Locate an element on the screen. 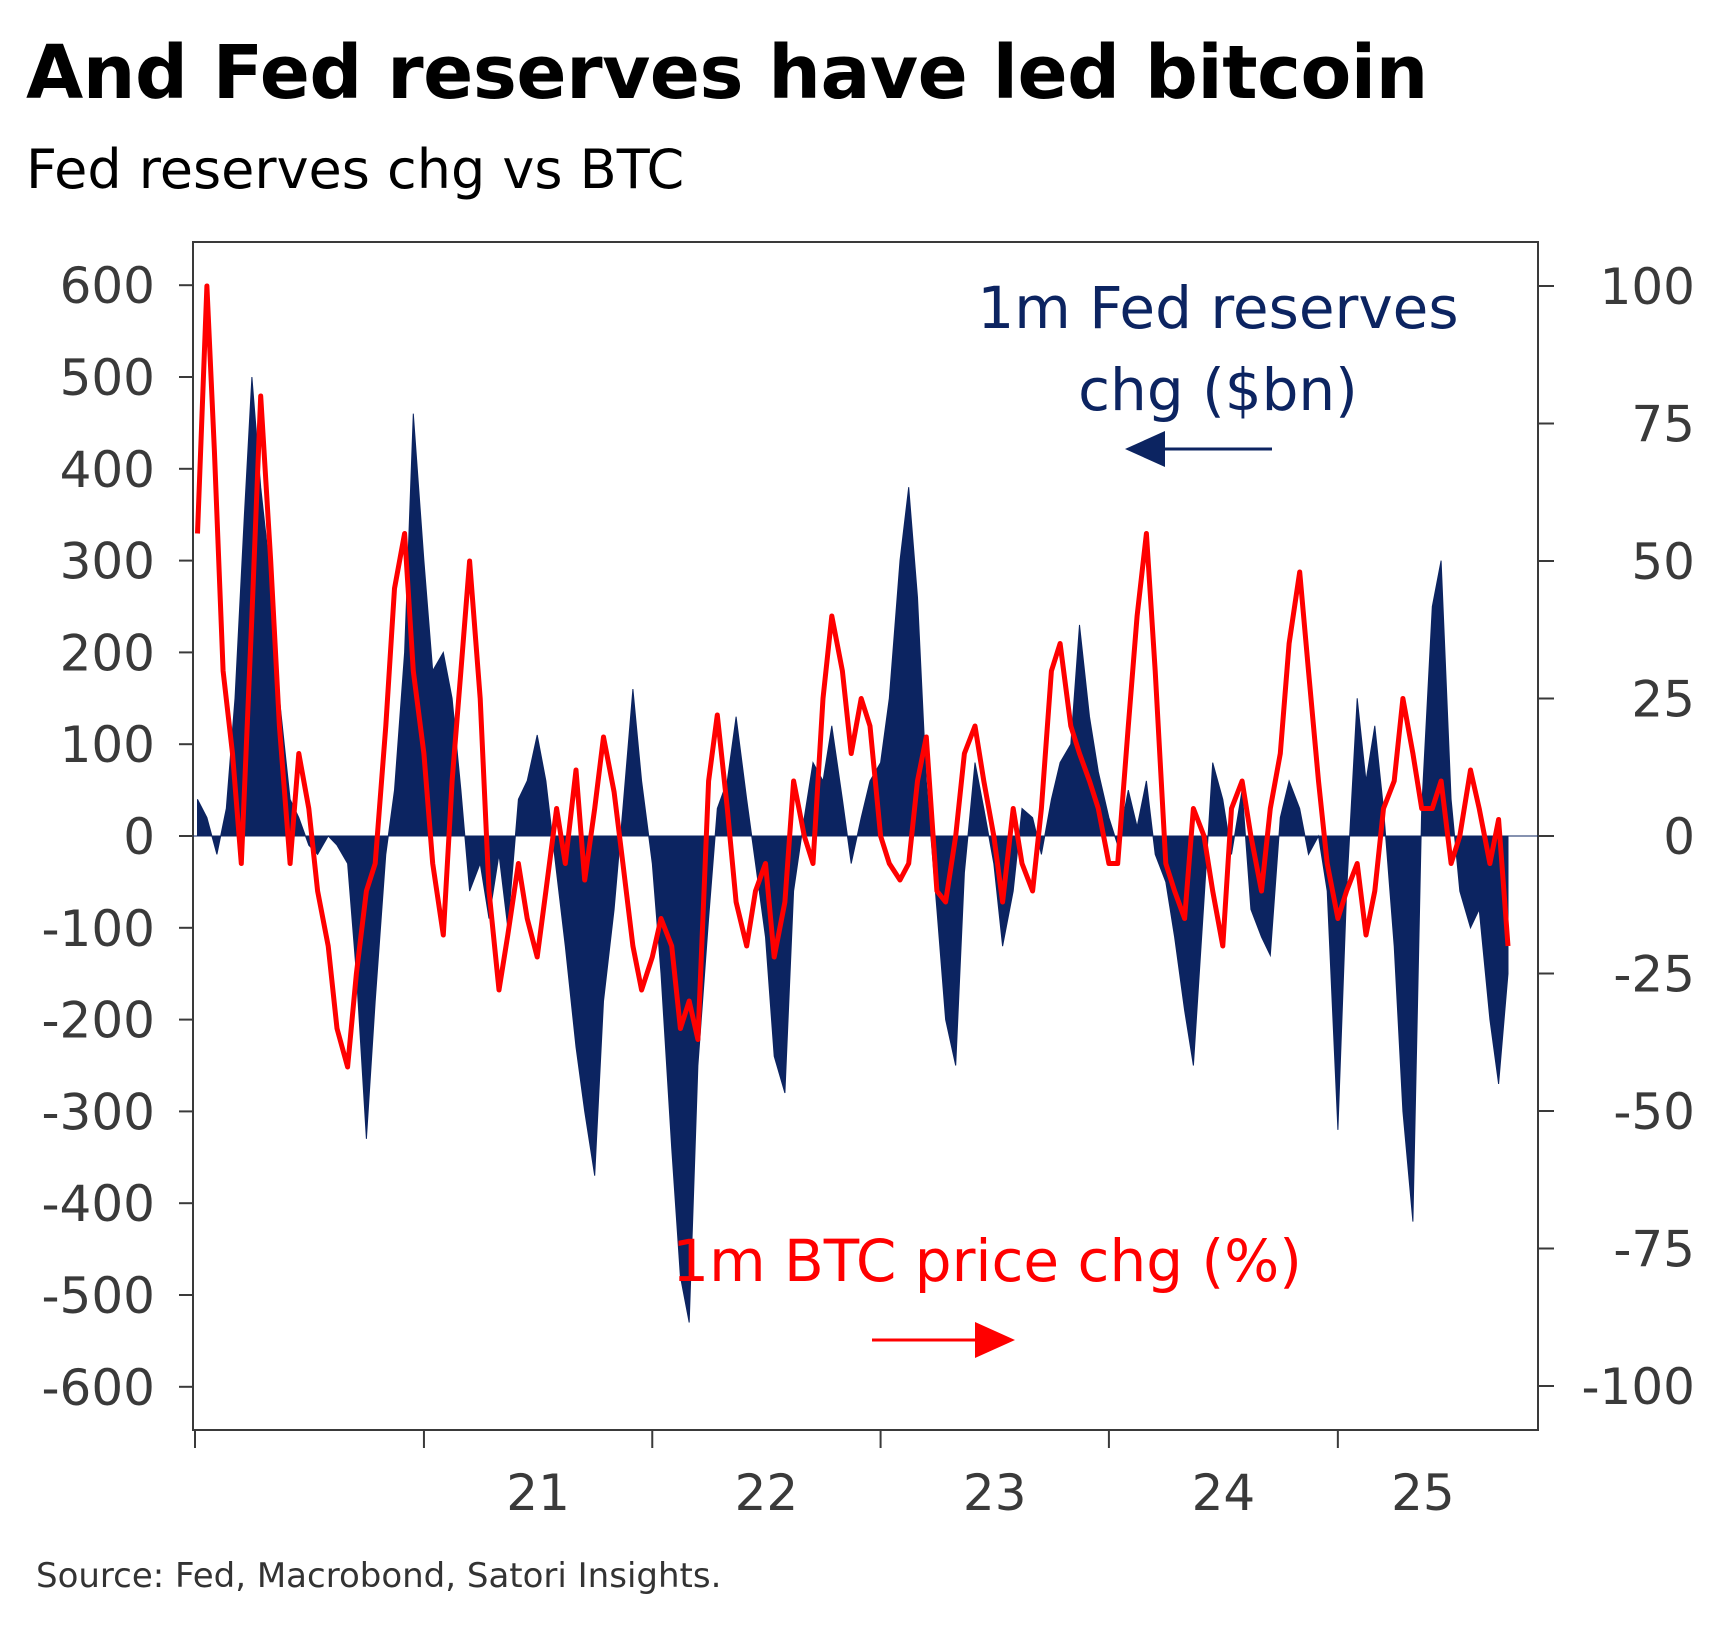 This screenshot has width=1719, height=1635. right-tick-label: 100 is located at coordinates (1647, 287).